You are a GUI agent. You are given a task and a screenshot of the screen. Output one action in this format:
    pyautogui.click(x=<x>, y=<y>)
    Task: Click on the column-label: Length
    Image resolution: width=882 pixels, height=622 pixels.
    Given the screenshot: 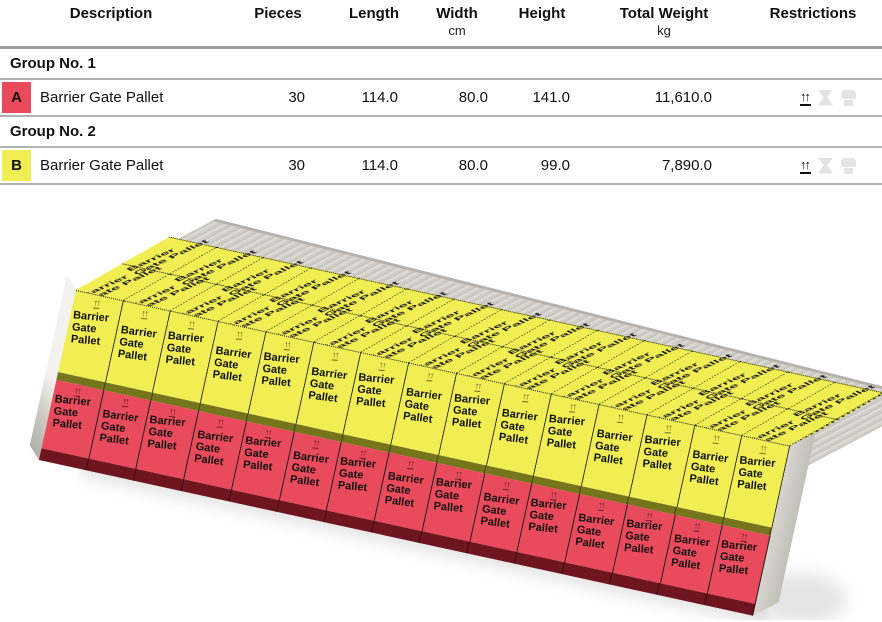 What is the action you would take?
    pyautogui.click(x=374, y=13)
    